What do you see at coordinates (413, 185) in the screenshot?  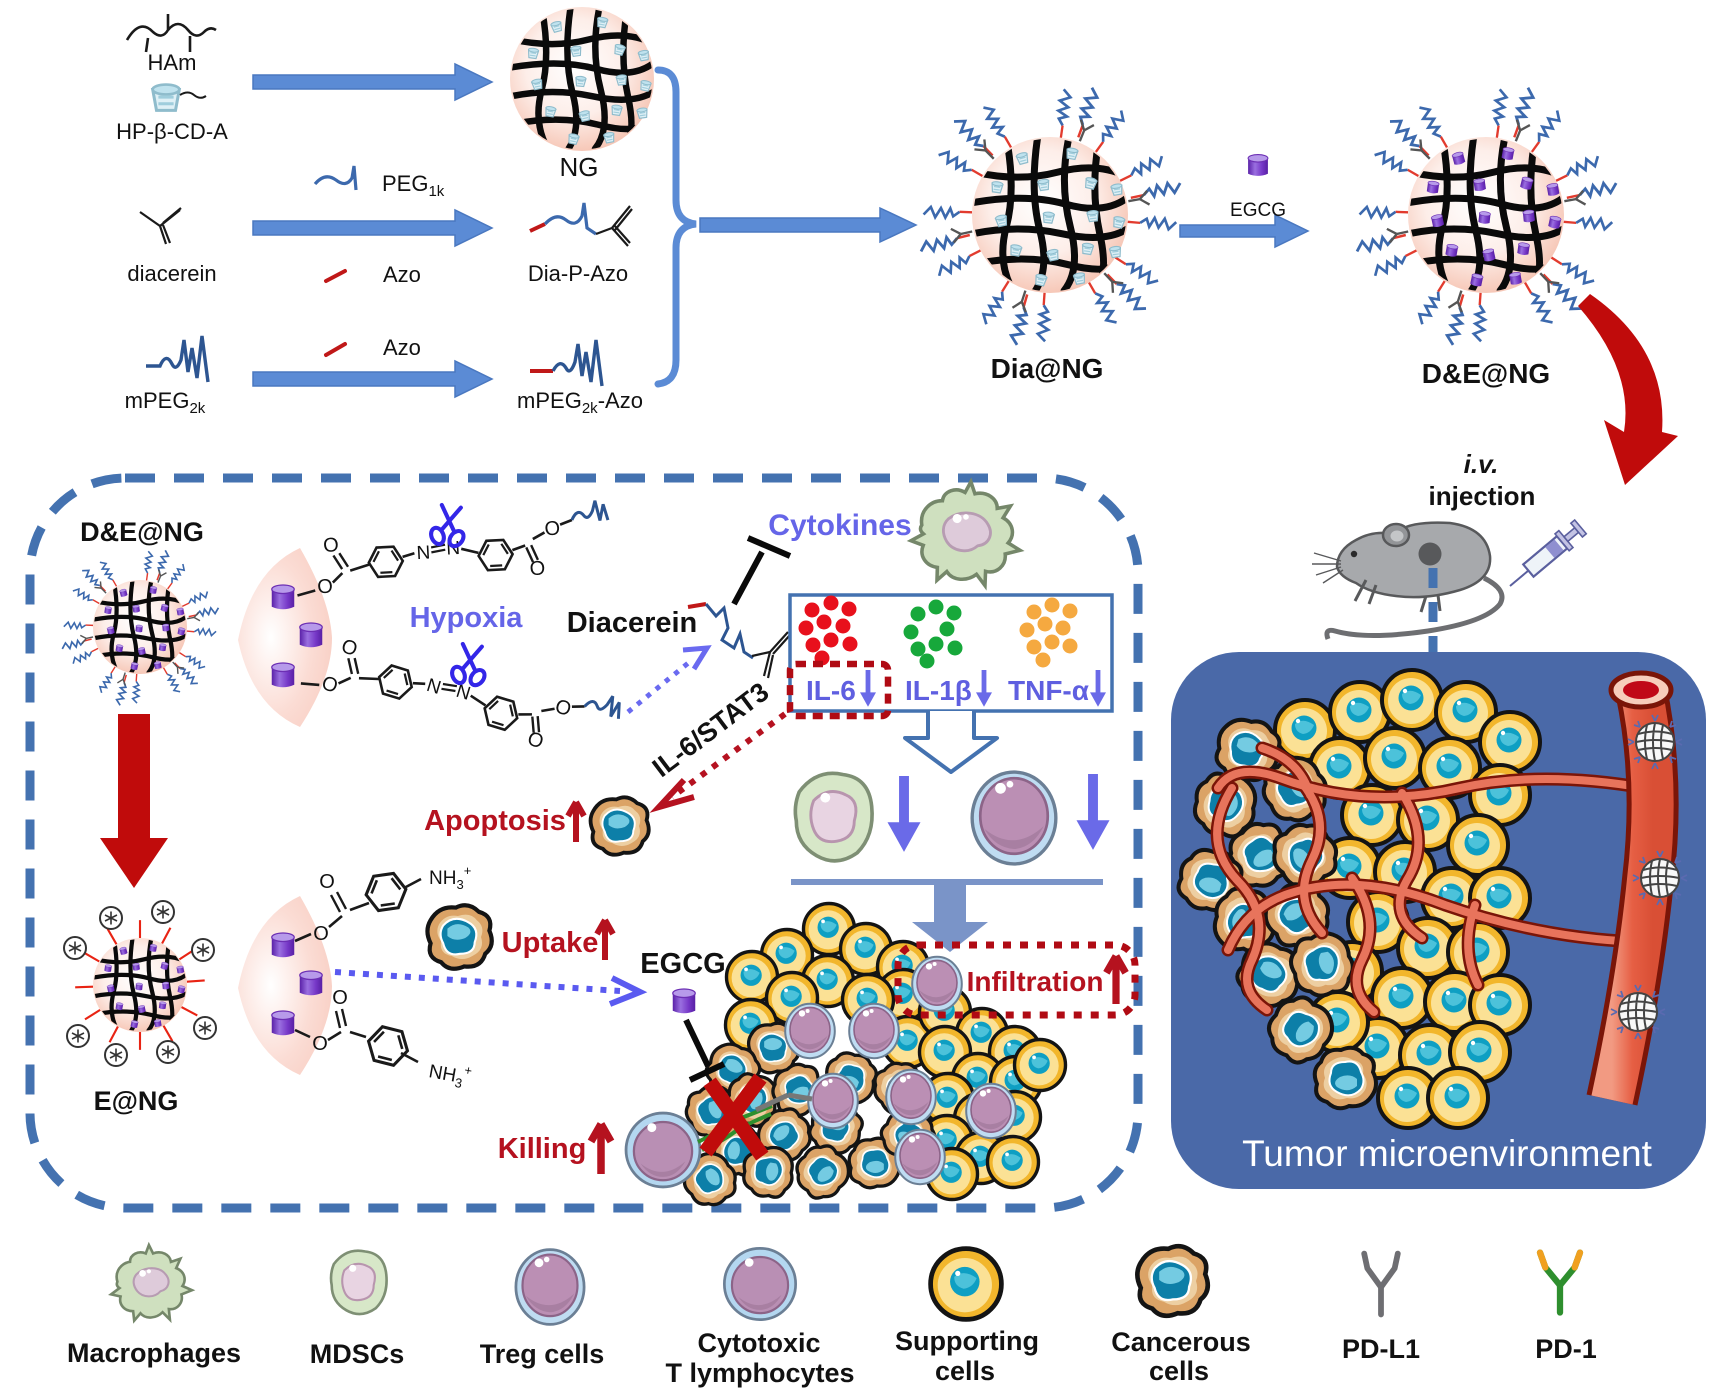 I see `svg-text: PEG1k` at bounding box center [413, 185].